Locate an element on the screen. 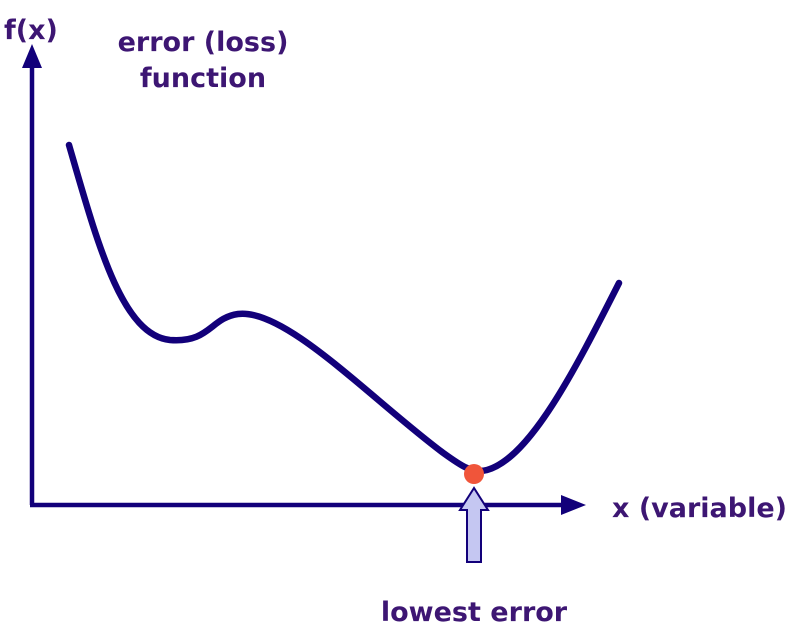  y-axis-arrowhead is located at coordinates (32, 56).